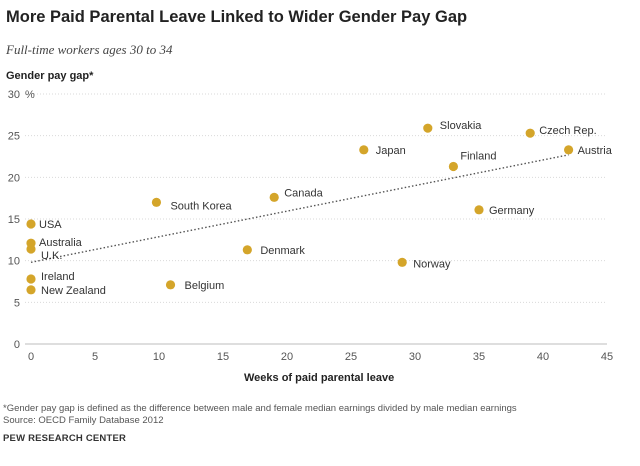 The width and height of the screenshot is (640, 466). Describe the element at coordinates (543, 357) in the screenshot. I see `x-tick-label: 40` at that location.